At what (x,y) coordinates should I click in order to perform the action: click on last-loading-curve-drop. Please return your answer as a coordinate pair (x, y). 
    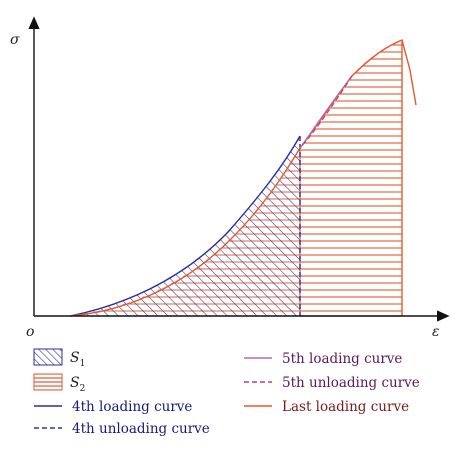
    Looking at the image, I should click on (409, 72).